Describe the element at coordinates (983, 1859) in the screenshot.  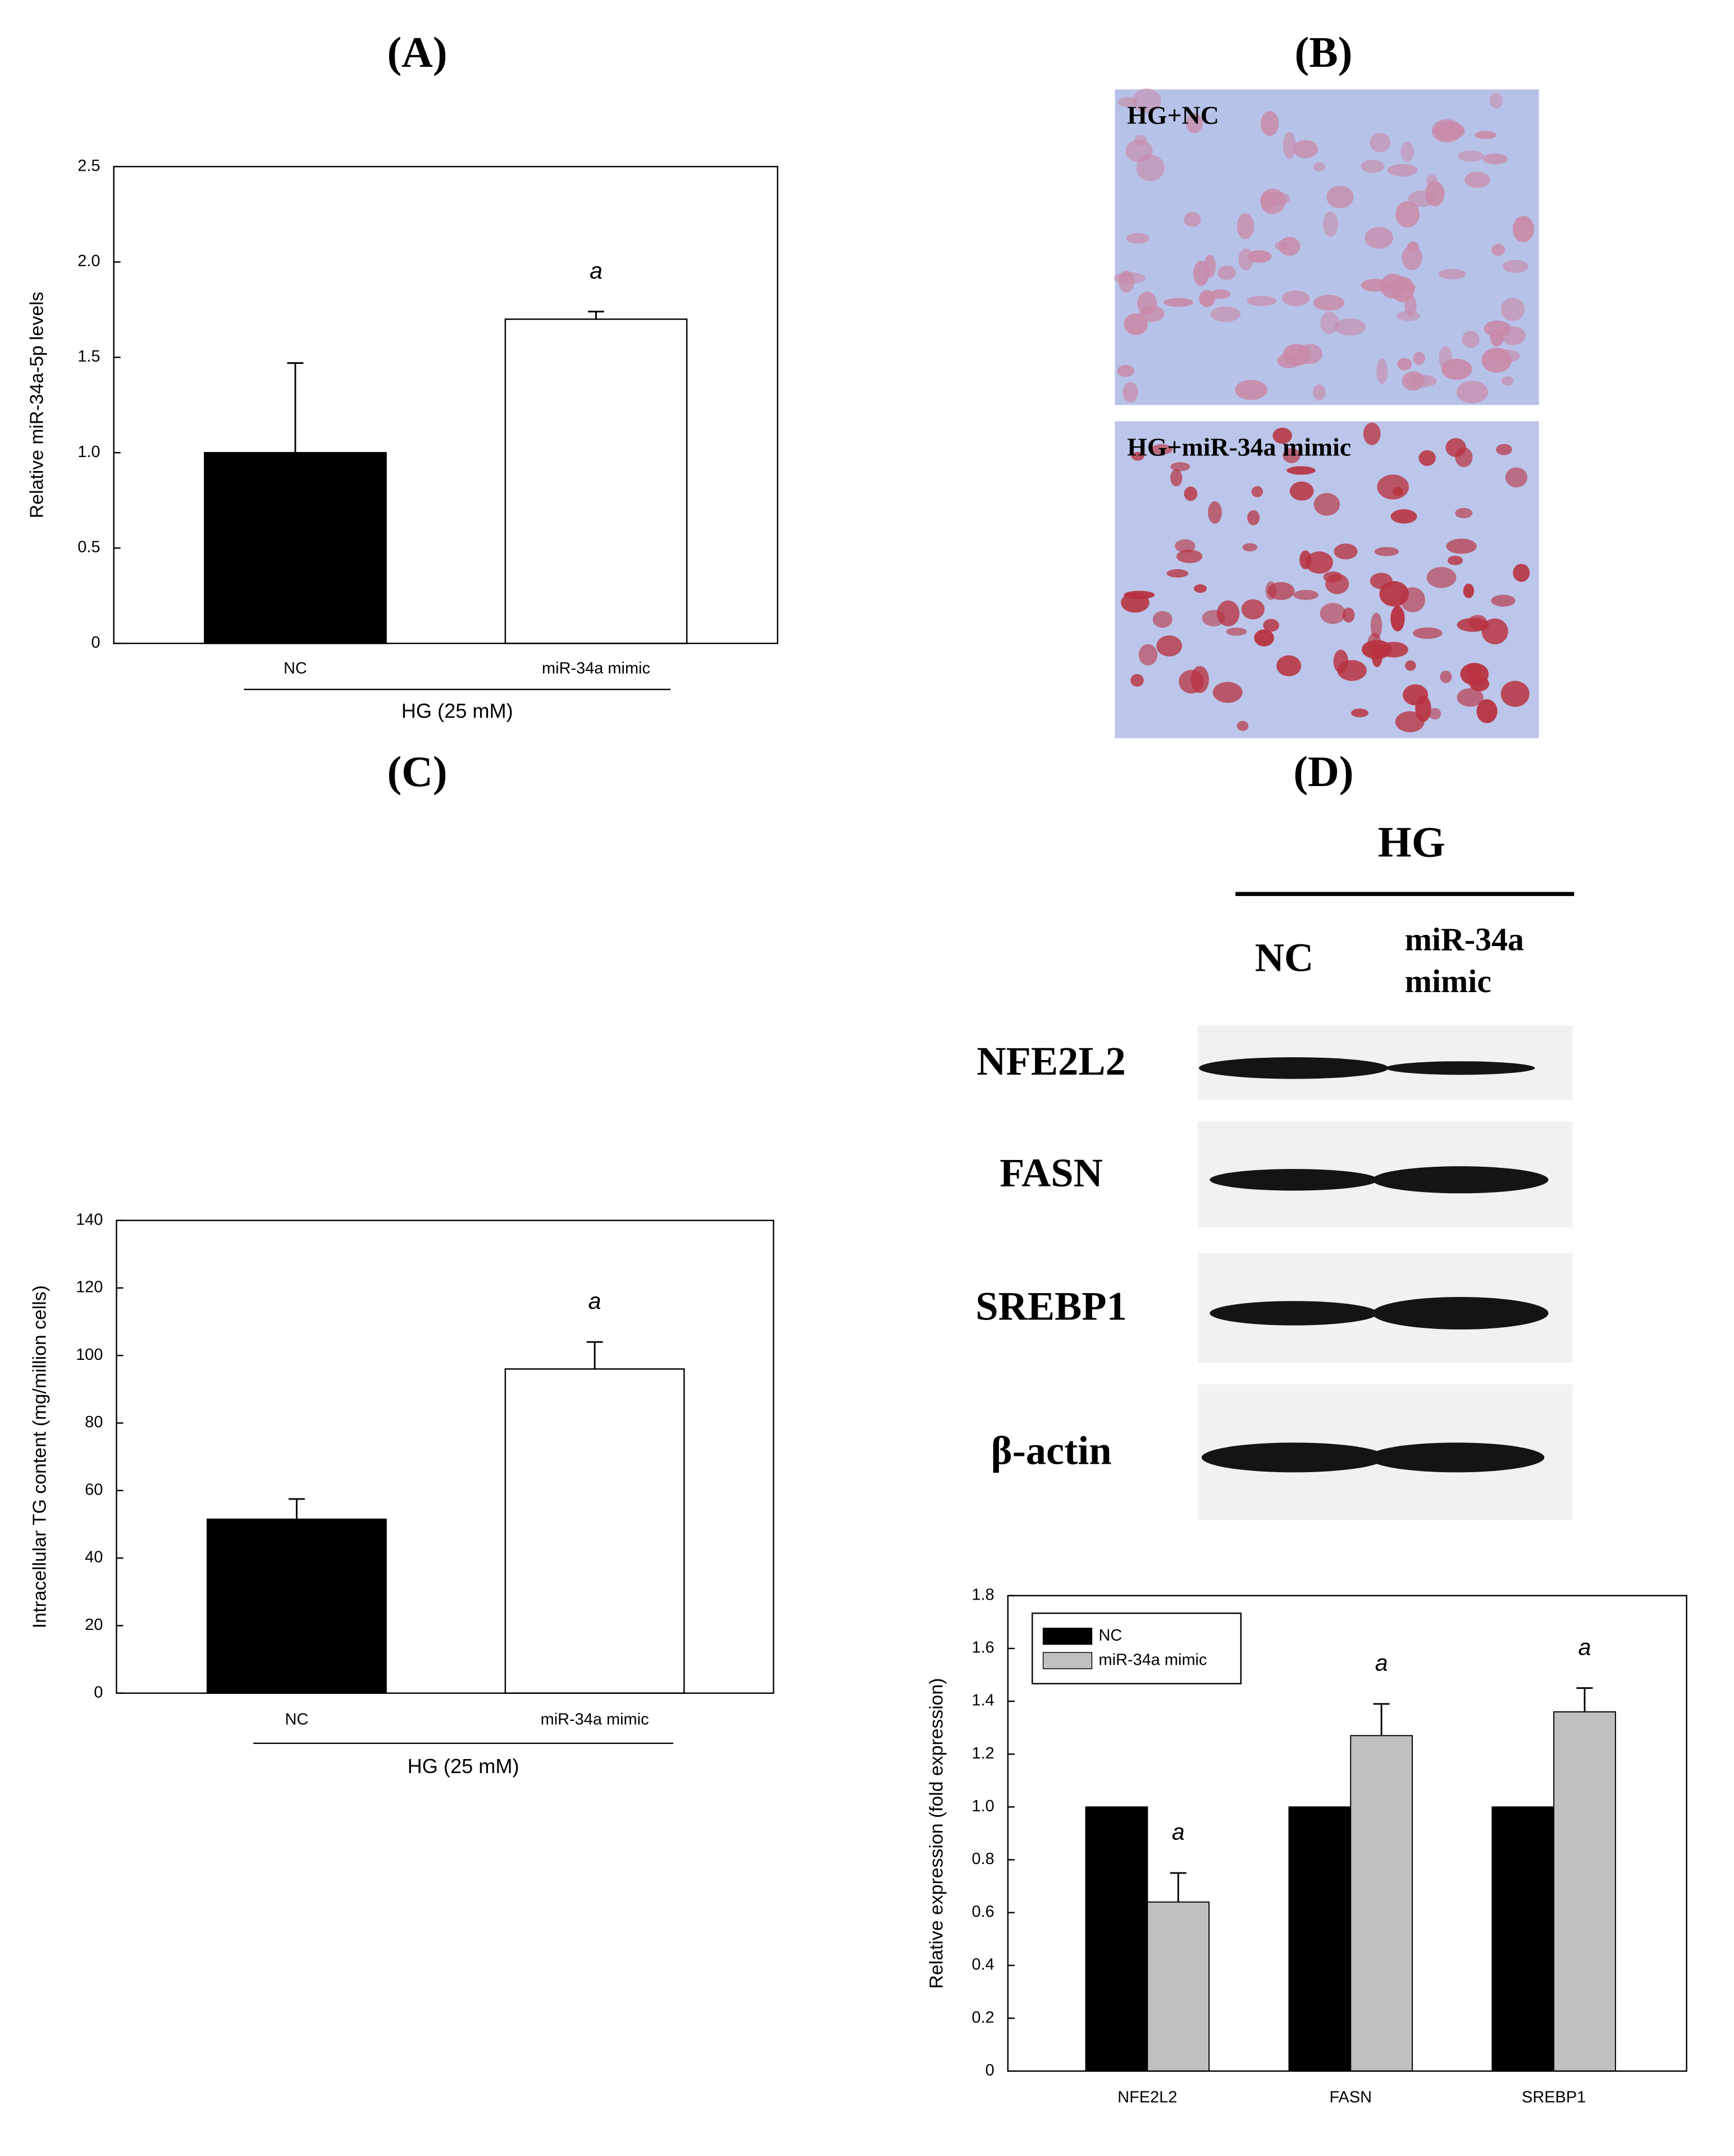
I see `y-tick-label: 0.8` at that location.